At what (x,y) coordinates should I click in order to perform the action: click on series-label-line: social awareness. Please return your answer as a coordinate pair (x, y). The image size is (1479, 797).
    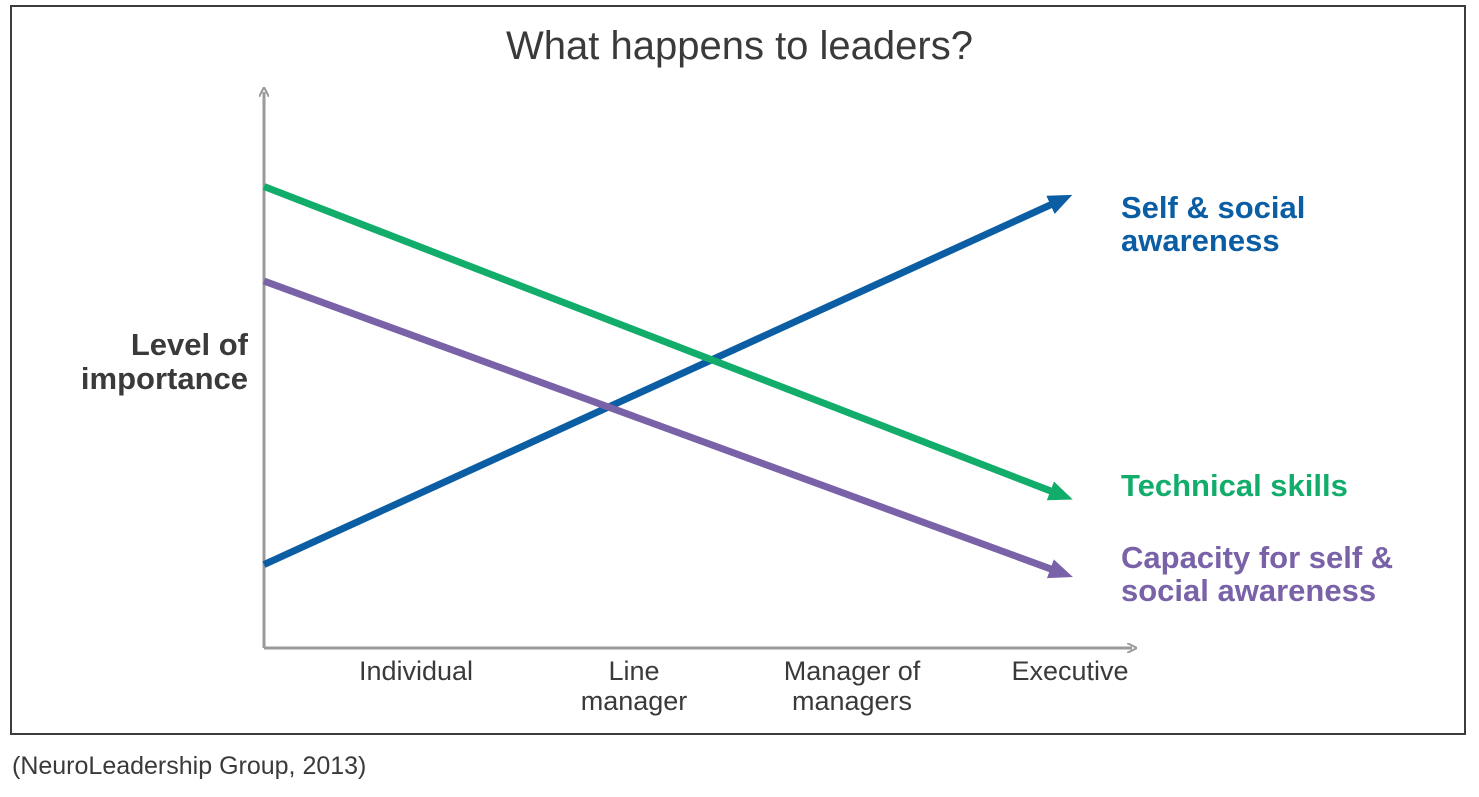
    Looking at the image, I should click on (1249, 590).